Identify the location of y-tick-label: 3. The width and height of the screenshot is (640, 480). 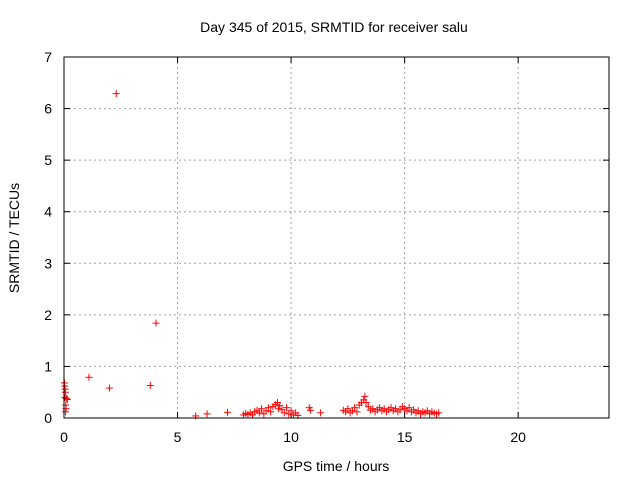
(48, 263).